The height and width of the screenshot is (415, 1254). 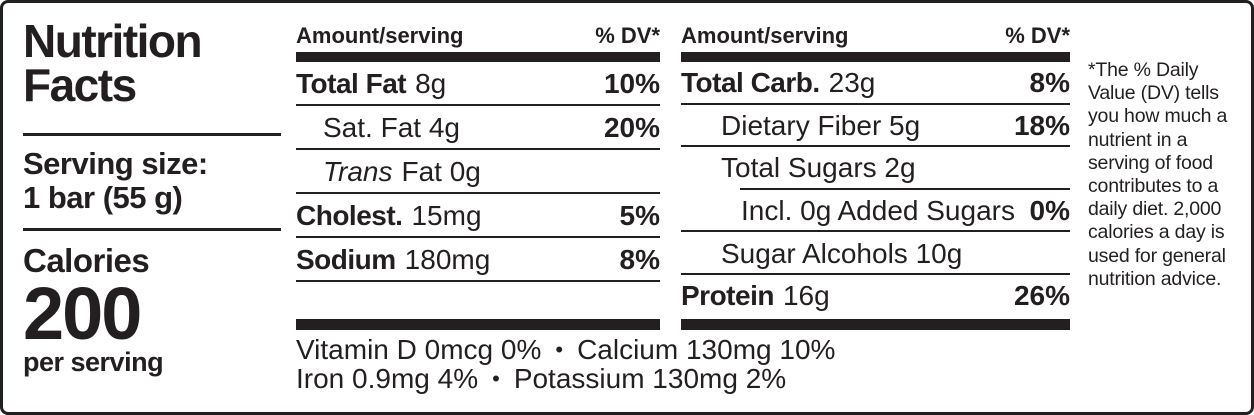 I want to click on nutrient-name: Sugar Alcohols 10g, so click(x=842, y=253).